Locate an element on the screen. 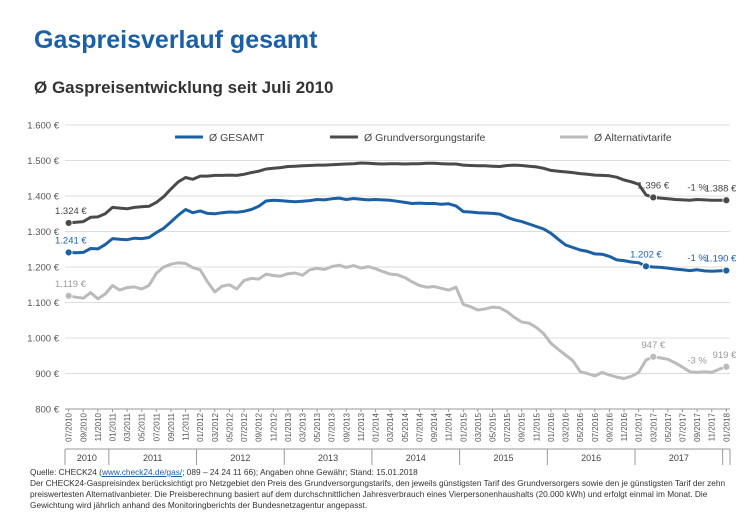  year-label: 2012 is located at coordinates (240, 458).